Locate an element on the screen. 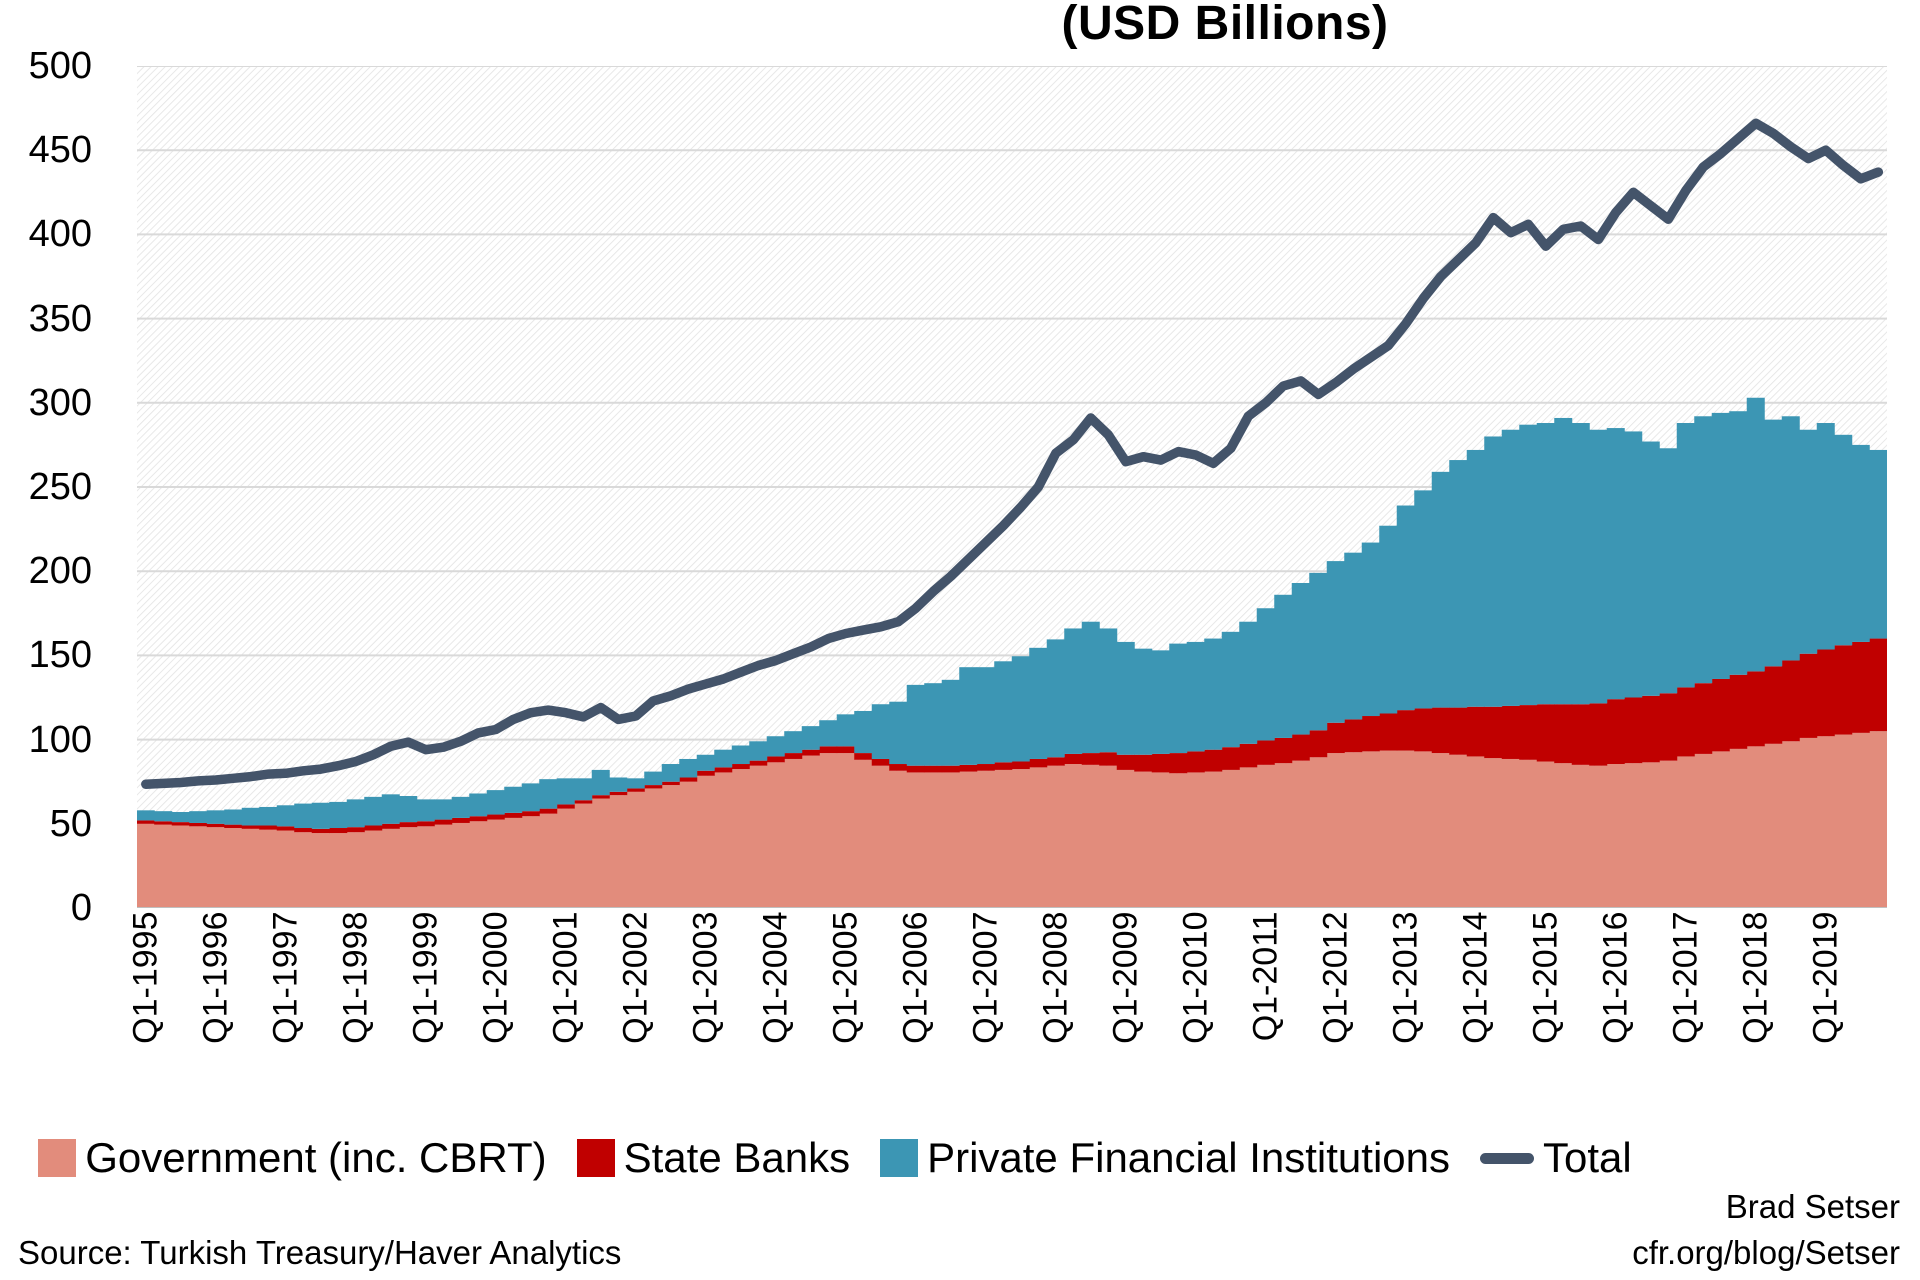 Image resolution: width=1920 pixels, height=1280 pixels. x-tick-label: Q1-2009 is located at coordinates (1125, 977).